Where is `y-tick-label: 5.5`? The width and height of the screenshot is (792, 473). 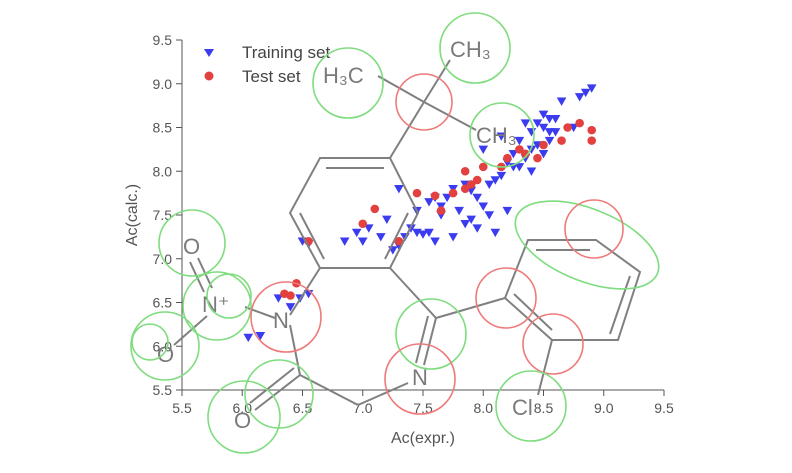 y-tick-label: 5.5 is located at coordinates (163, 390).